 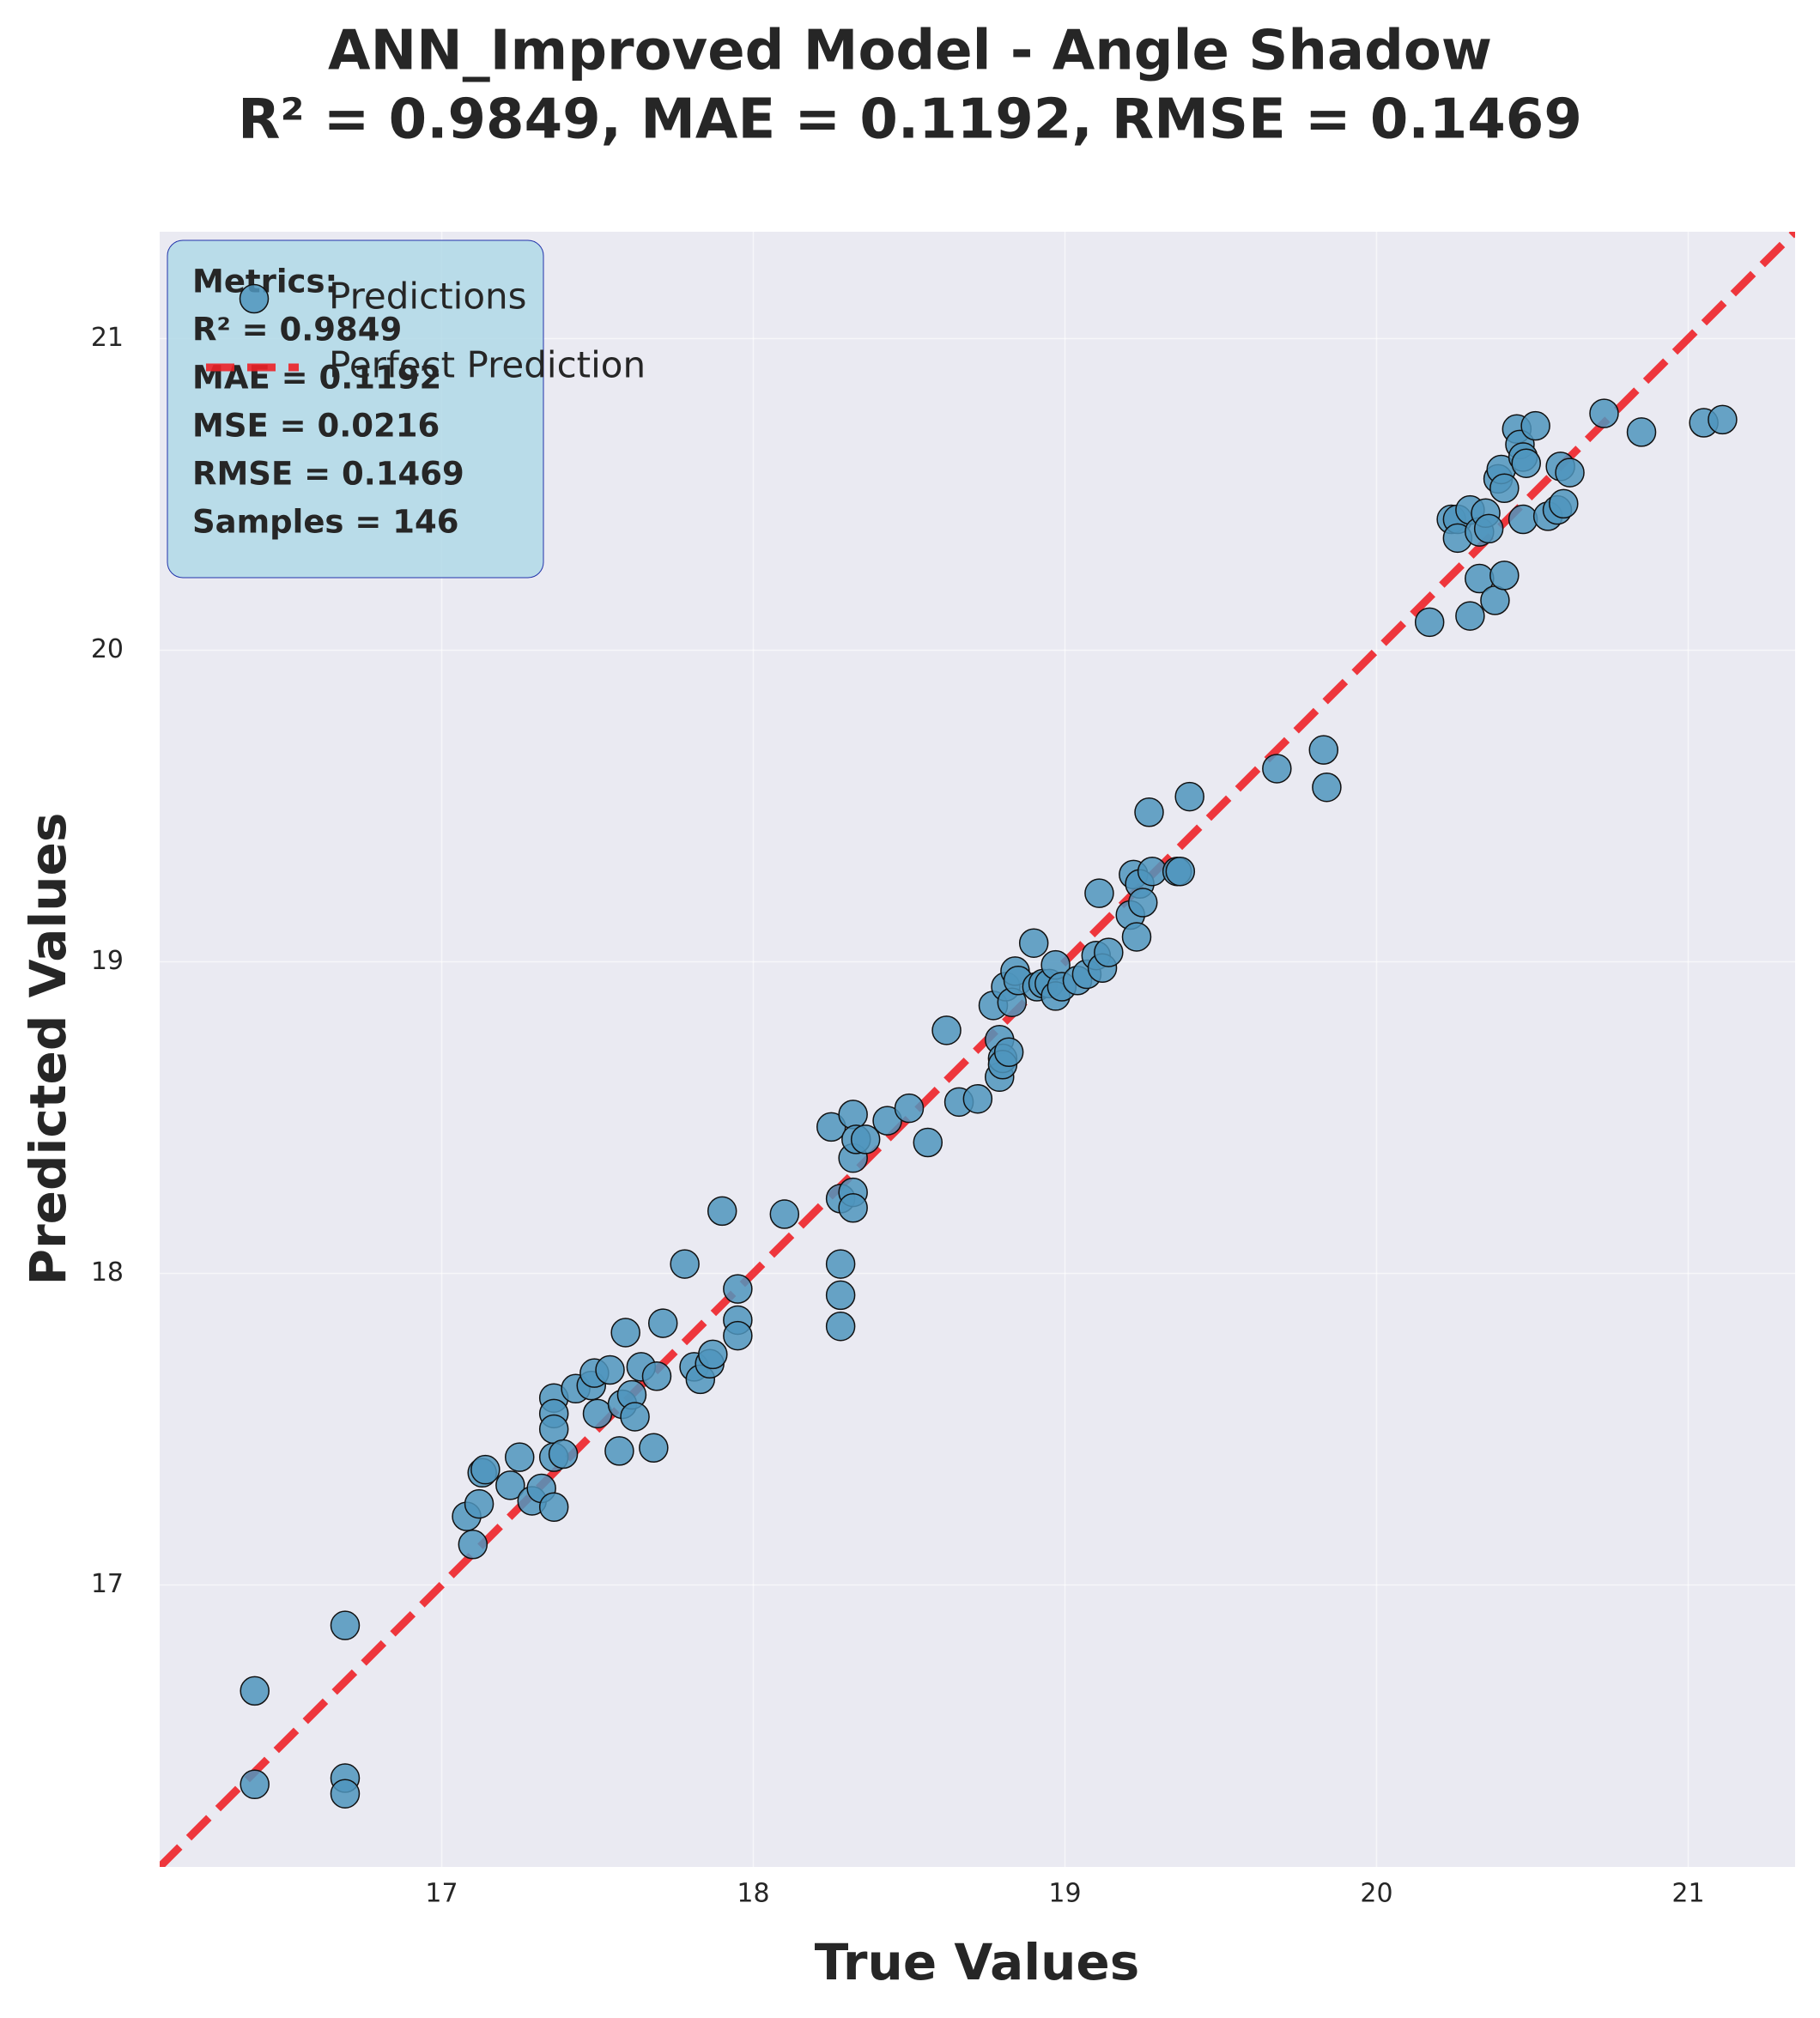 What do you see at coordinates (910, 120) in the screenshot?
I see `chart-subtitle: R² = 0.9849, MAE = 0.1192, RMSE = 0.1469` at bounding box center [910, 120].